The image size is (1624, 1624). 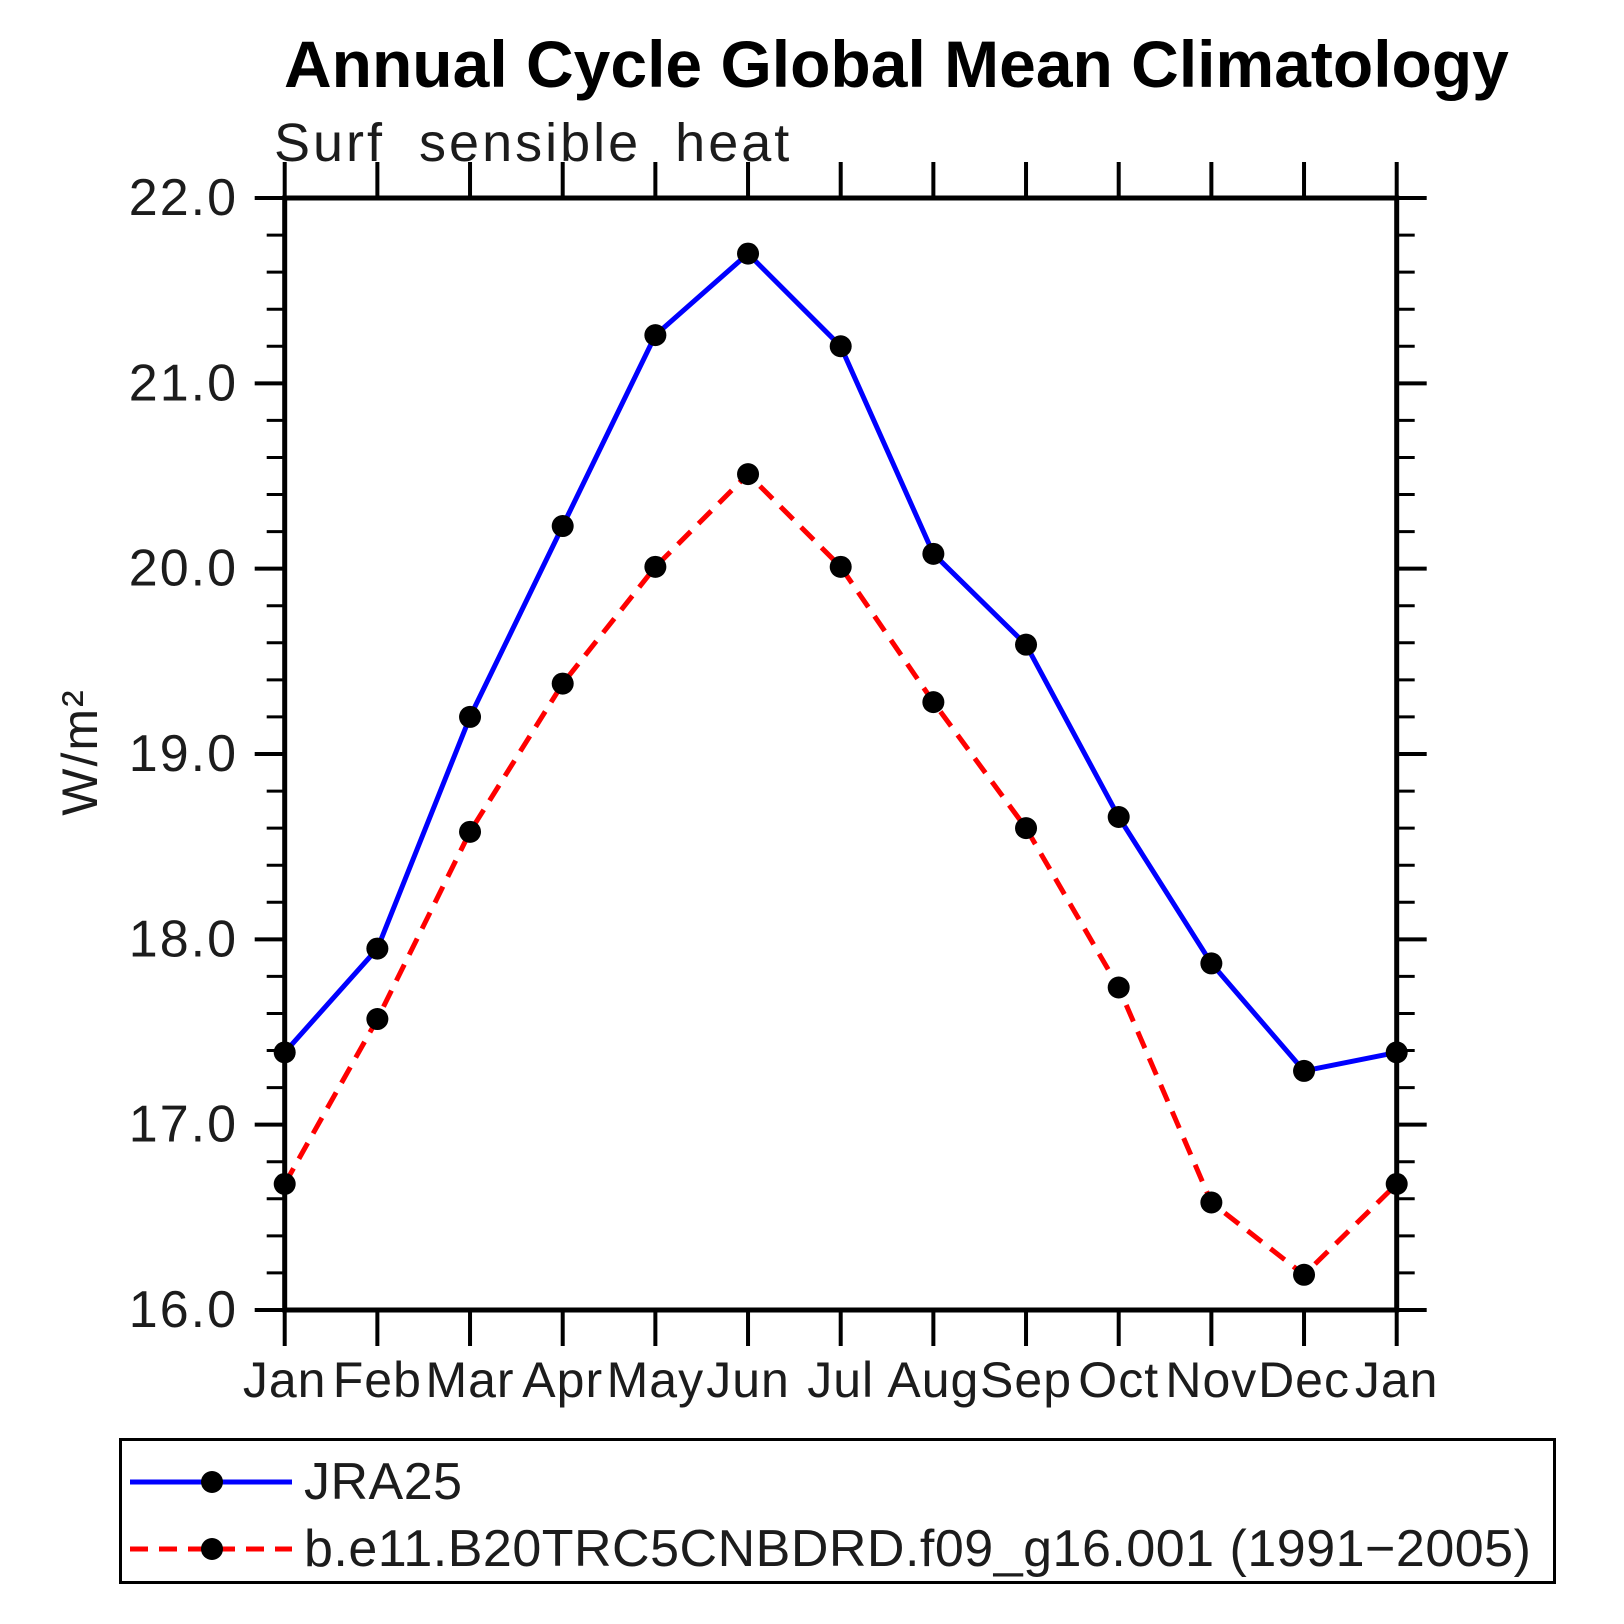 What do you see at coordinates (748, 1380) in the screenshot?
I see `x-tick-label: Jun` at bounding box center [748, 1380].